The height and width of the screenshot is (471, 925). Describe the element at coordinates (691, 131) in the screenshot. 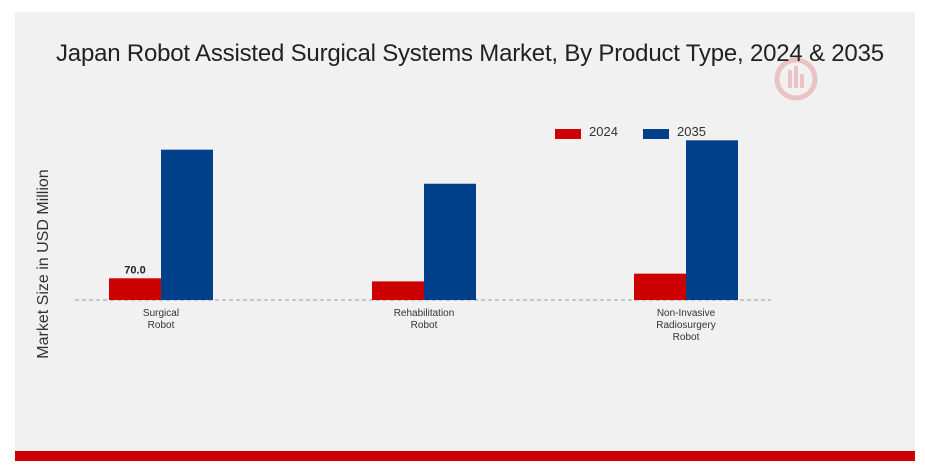

I see `legend-label: 2035` at that location.